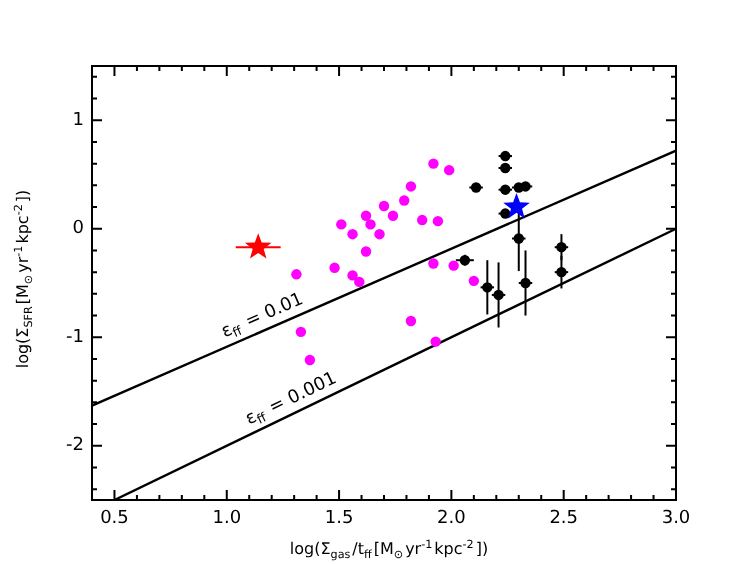 This screenshot has width=752, height=564. Describe the element at coordinates (78, 229) in the screenshot. I see `y-tick-label: 0` at that location.